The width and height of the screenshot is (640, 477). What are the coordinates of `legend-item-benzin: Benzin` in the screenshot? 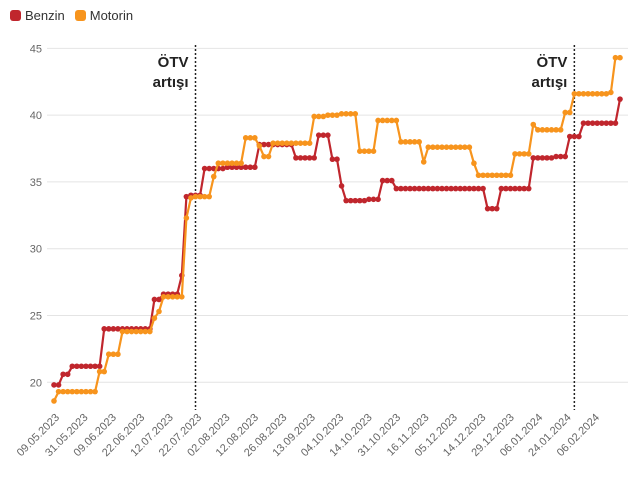 It's located at (37, 15).